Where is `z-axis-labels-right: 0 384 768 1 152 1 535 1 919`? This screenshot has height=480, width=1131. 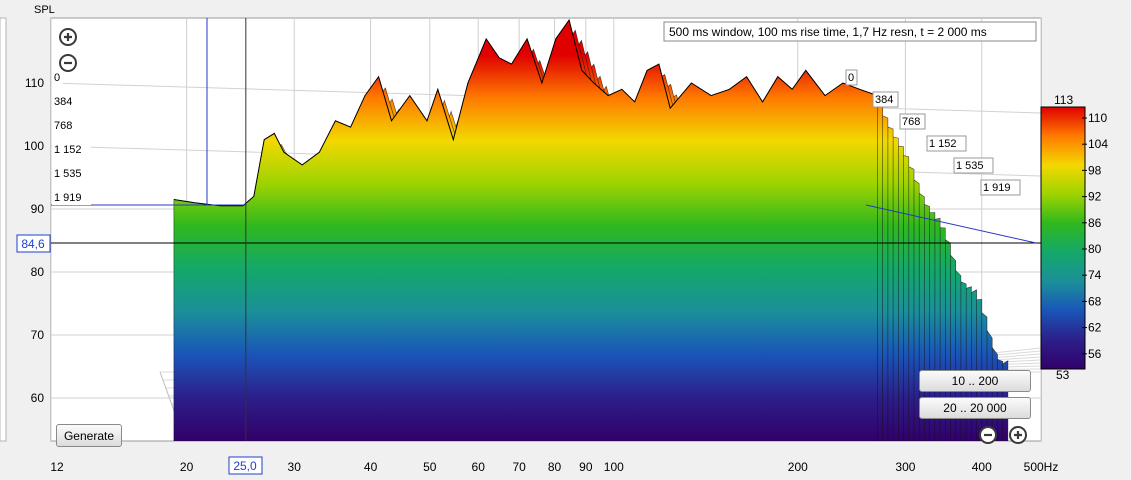
z-axis-labels-right: 0 384 768 1 152 1 535 1 919 is located at coordinates (933, 132).